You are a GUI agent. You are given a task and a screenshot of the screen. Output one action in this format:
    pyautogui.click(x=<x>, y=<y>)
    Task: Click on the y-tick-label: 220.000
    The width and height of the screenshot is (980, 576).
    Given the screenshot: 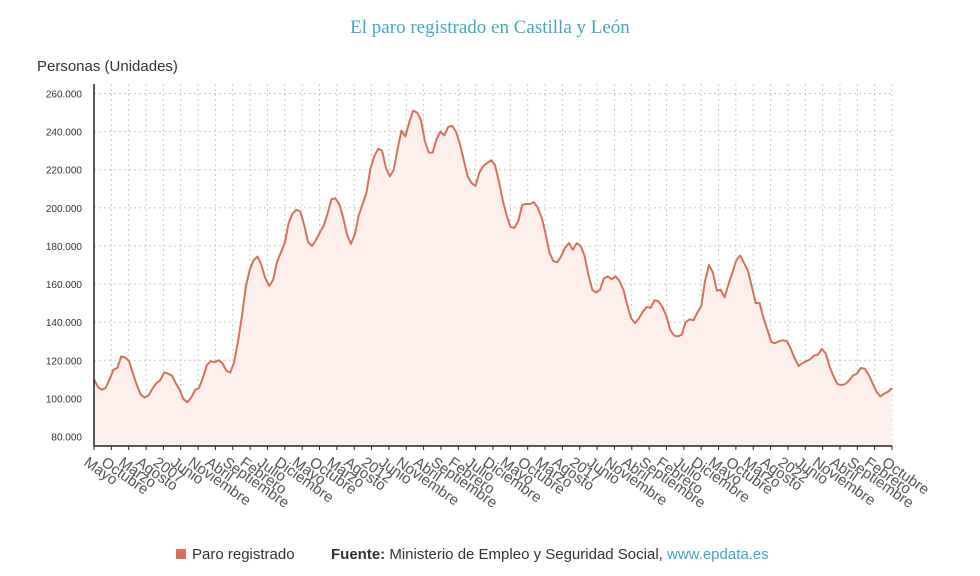 What is the action you would take?
    pyautogui.click(x=64, y=171)
    